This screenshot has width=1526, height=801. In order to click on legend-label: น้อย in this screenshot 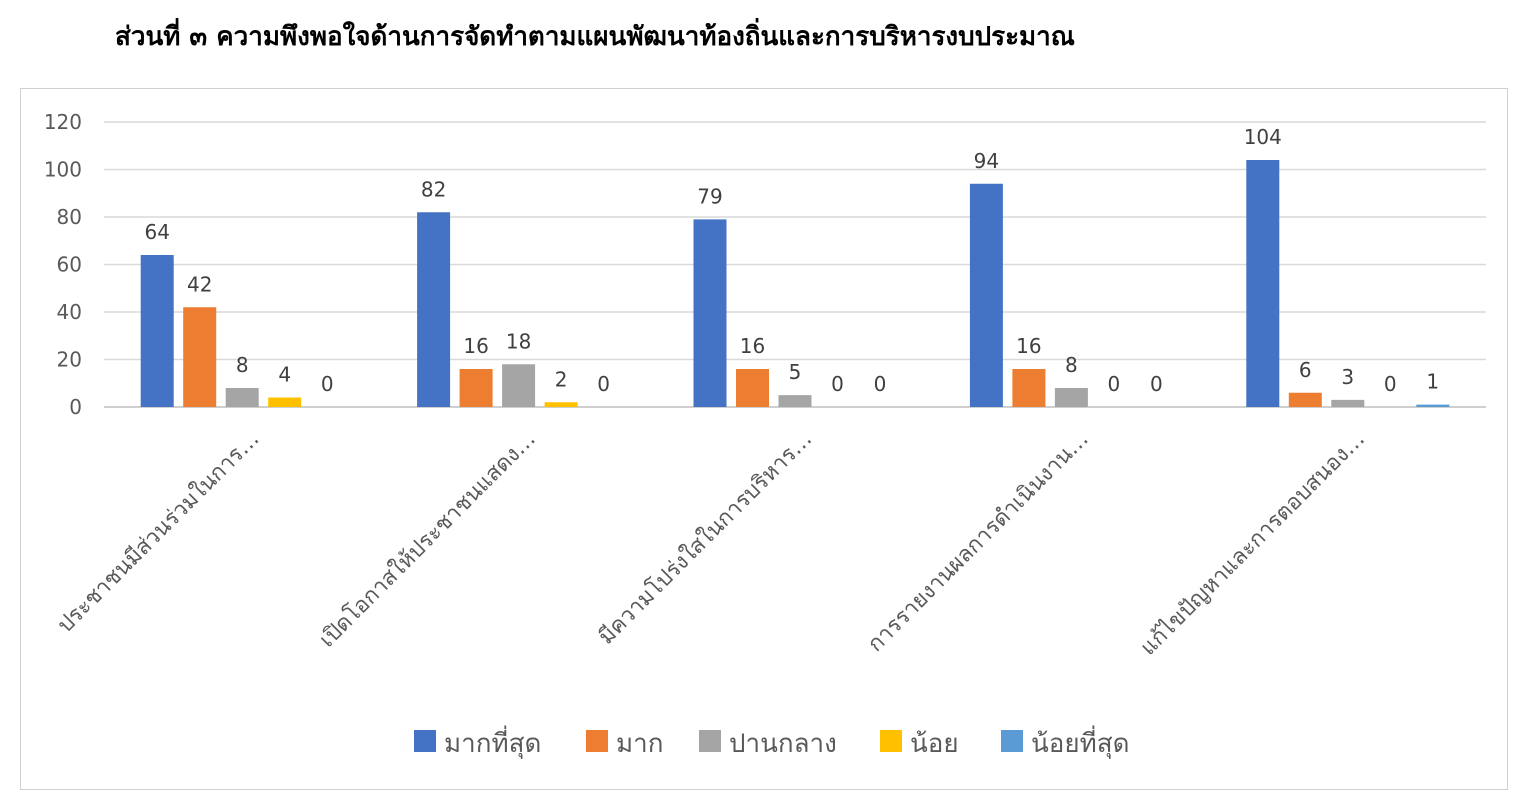, I will do `click(934, 744)`.